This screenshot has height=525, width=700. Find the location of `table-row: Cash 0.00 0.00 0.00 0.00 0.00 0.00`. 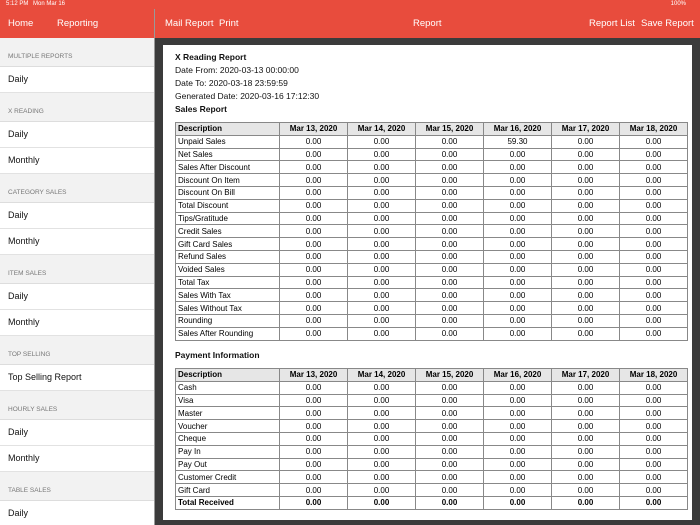

table-row: Cash 0.00 0.00 0.00 0.00 0.00 0.00 is located at coordinates (431, 387).